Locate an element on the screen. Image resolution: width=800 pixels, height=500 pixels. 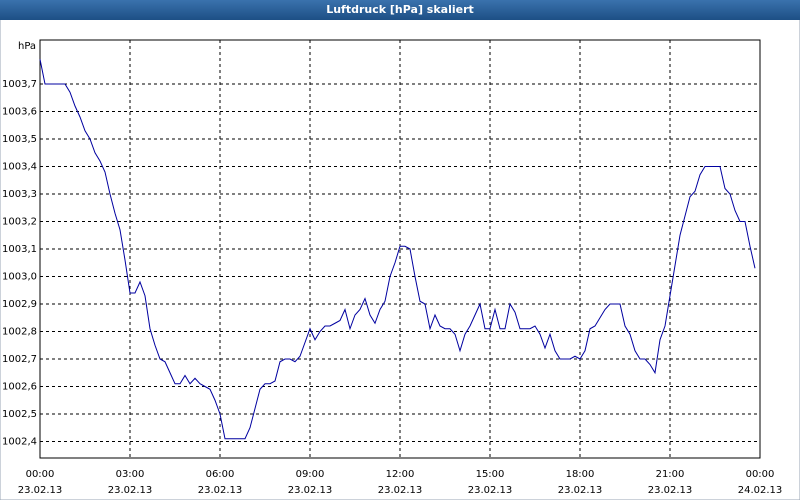
chart-title: Luftdruck [hPa] skaliert is located at coordinates (400, 9).